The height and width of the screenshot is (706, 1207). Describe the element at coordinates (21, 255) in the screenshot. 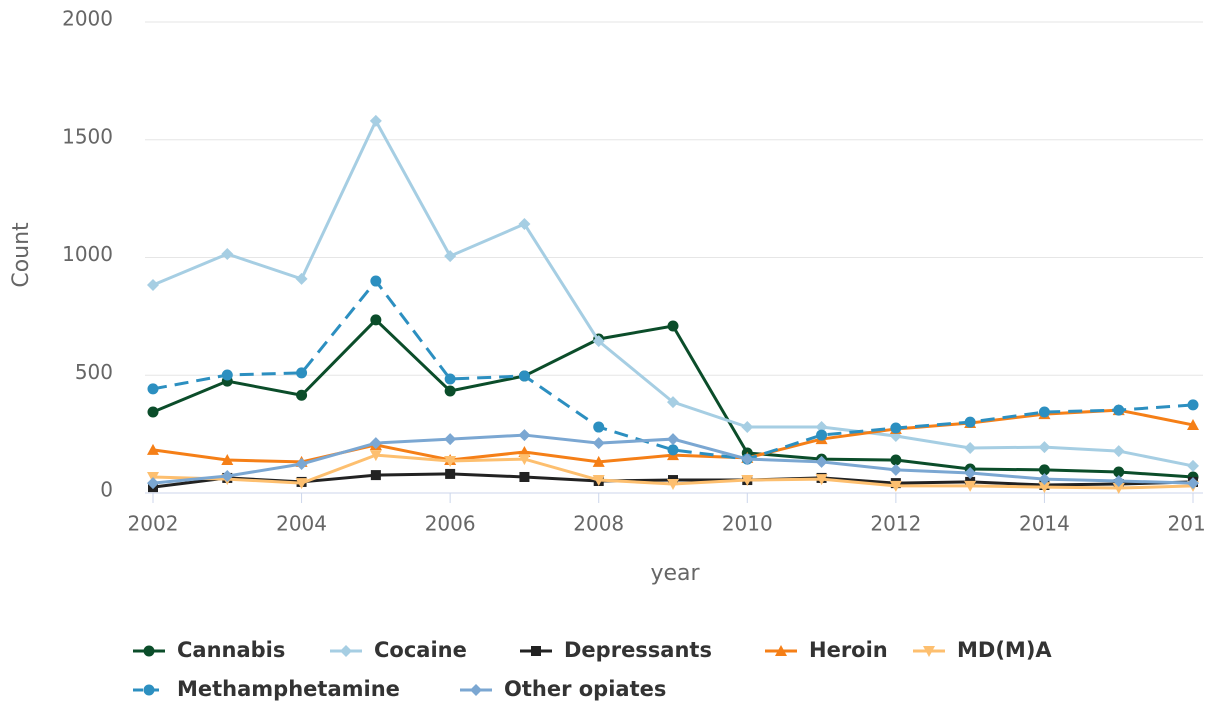

I see `y-axis-label: Count` at that location.